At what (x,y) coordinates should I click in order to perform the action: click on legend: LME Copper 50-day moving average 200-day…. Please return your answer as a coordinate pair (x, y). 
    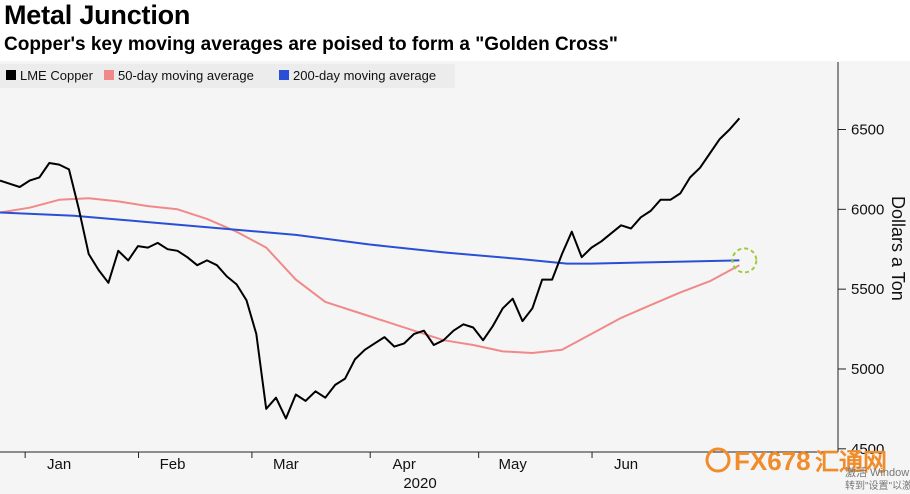
    Looking at the image, I should click on (227, 76).